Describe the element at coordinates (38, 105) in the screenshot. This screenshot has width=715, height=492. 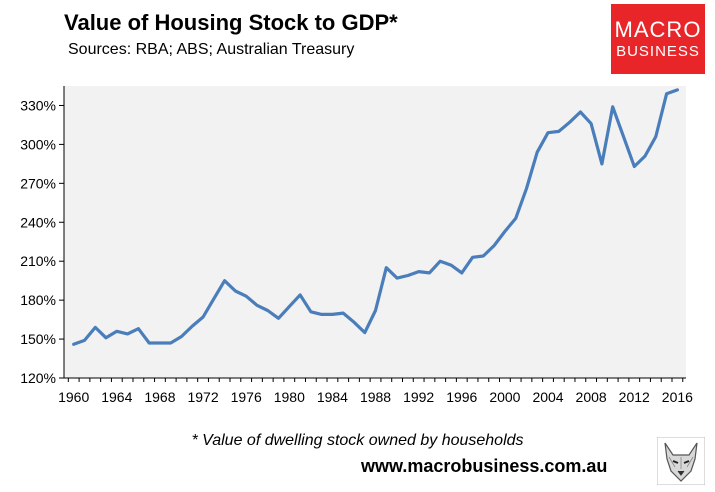
I see `y-tick-label: 330%` at that location.